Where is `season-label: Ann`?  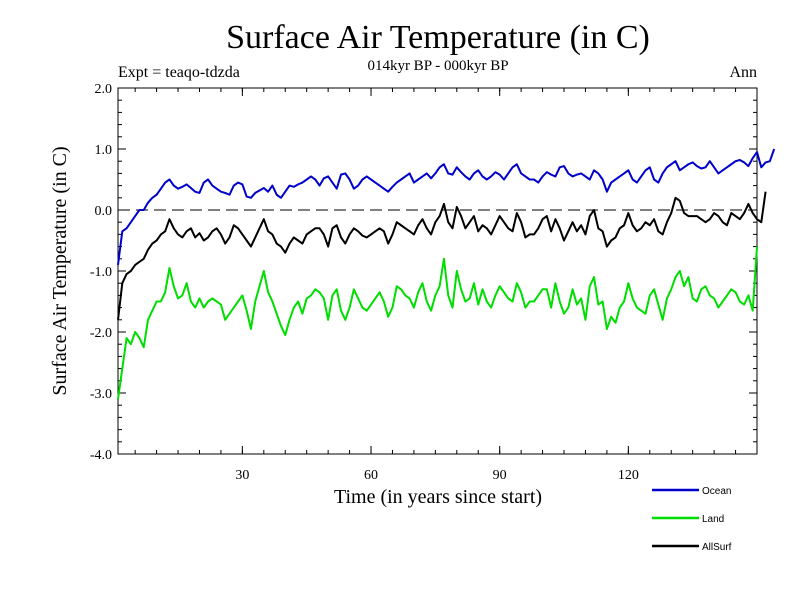 season-label: Ann is located at coordinates (743, 72).